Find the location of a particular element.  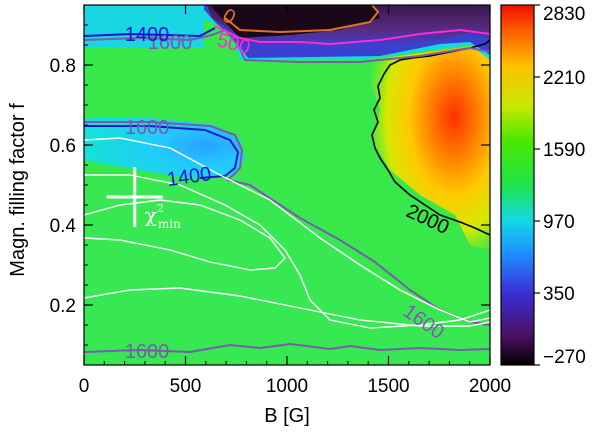

colorbar-tick-label: 2210 is located at coordinates (564, 78).